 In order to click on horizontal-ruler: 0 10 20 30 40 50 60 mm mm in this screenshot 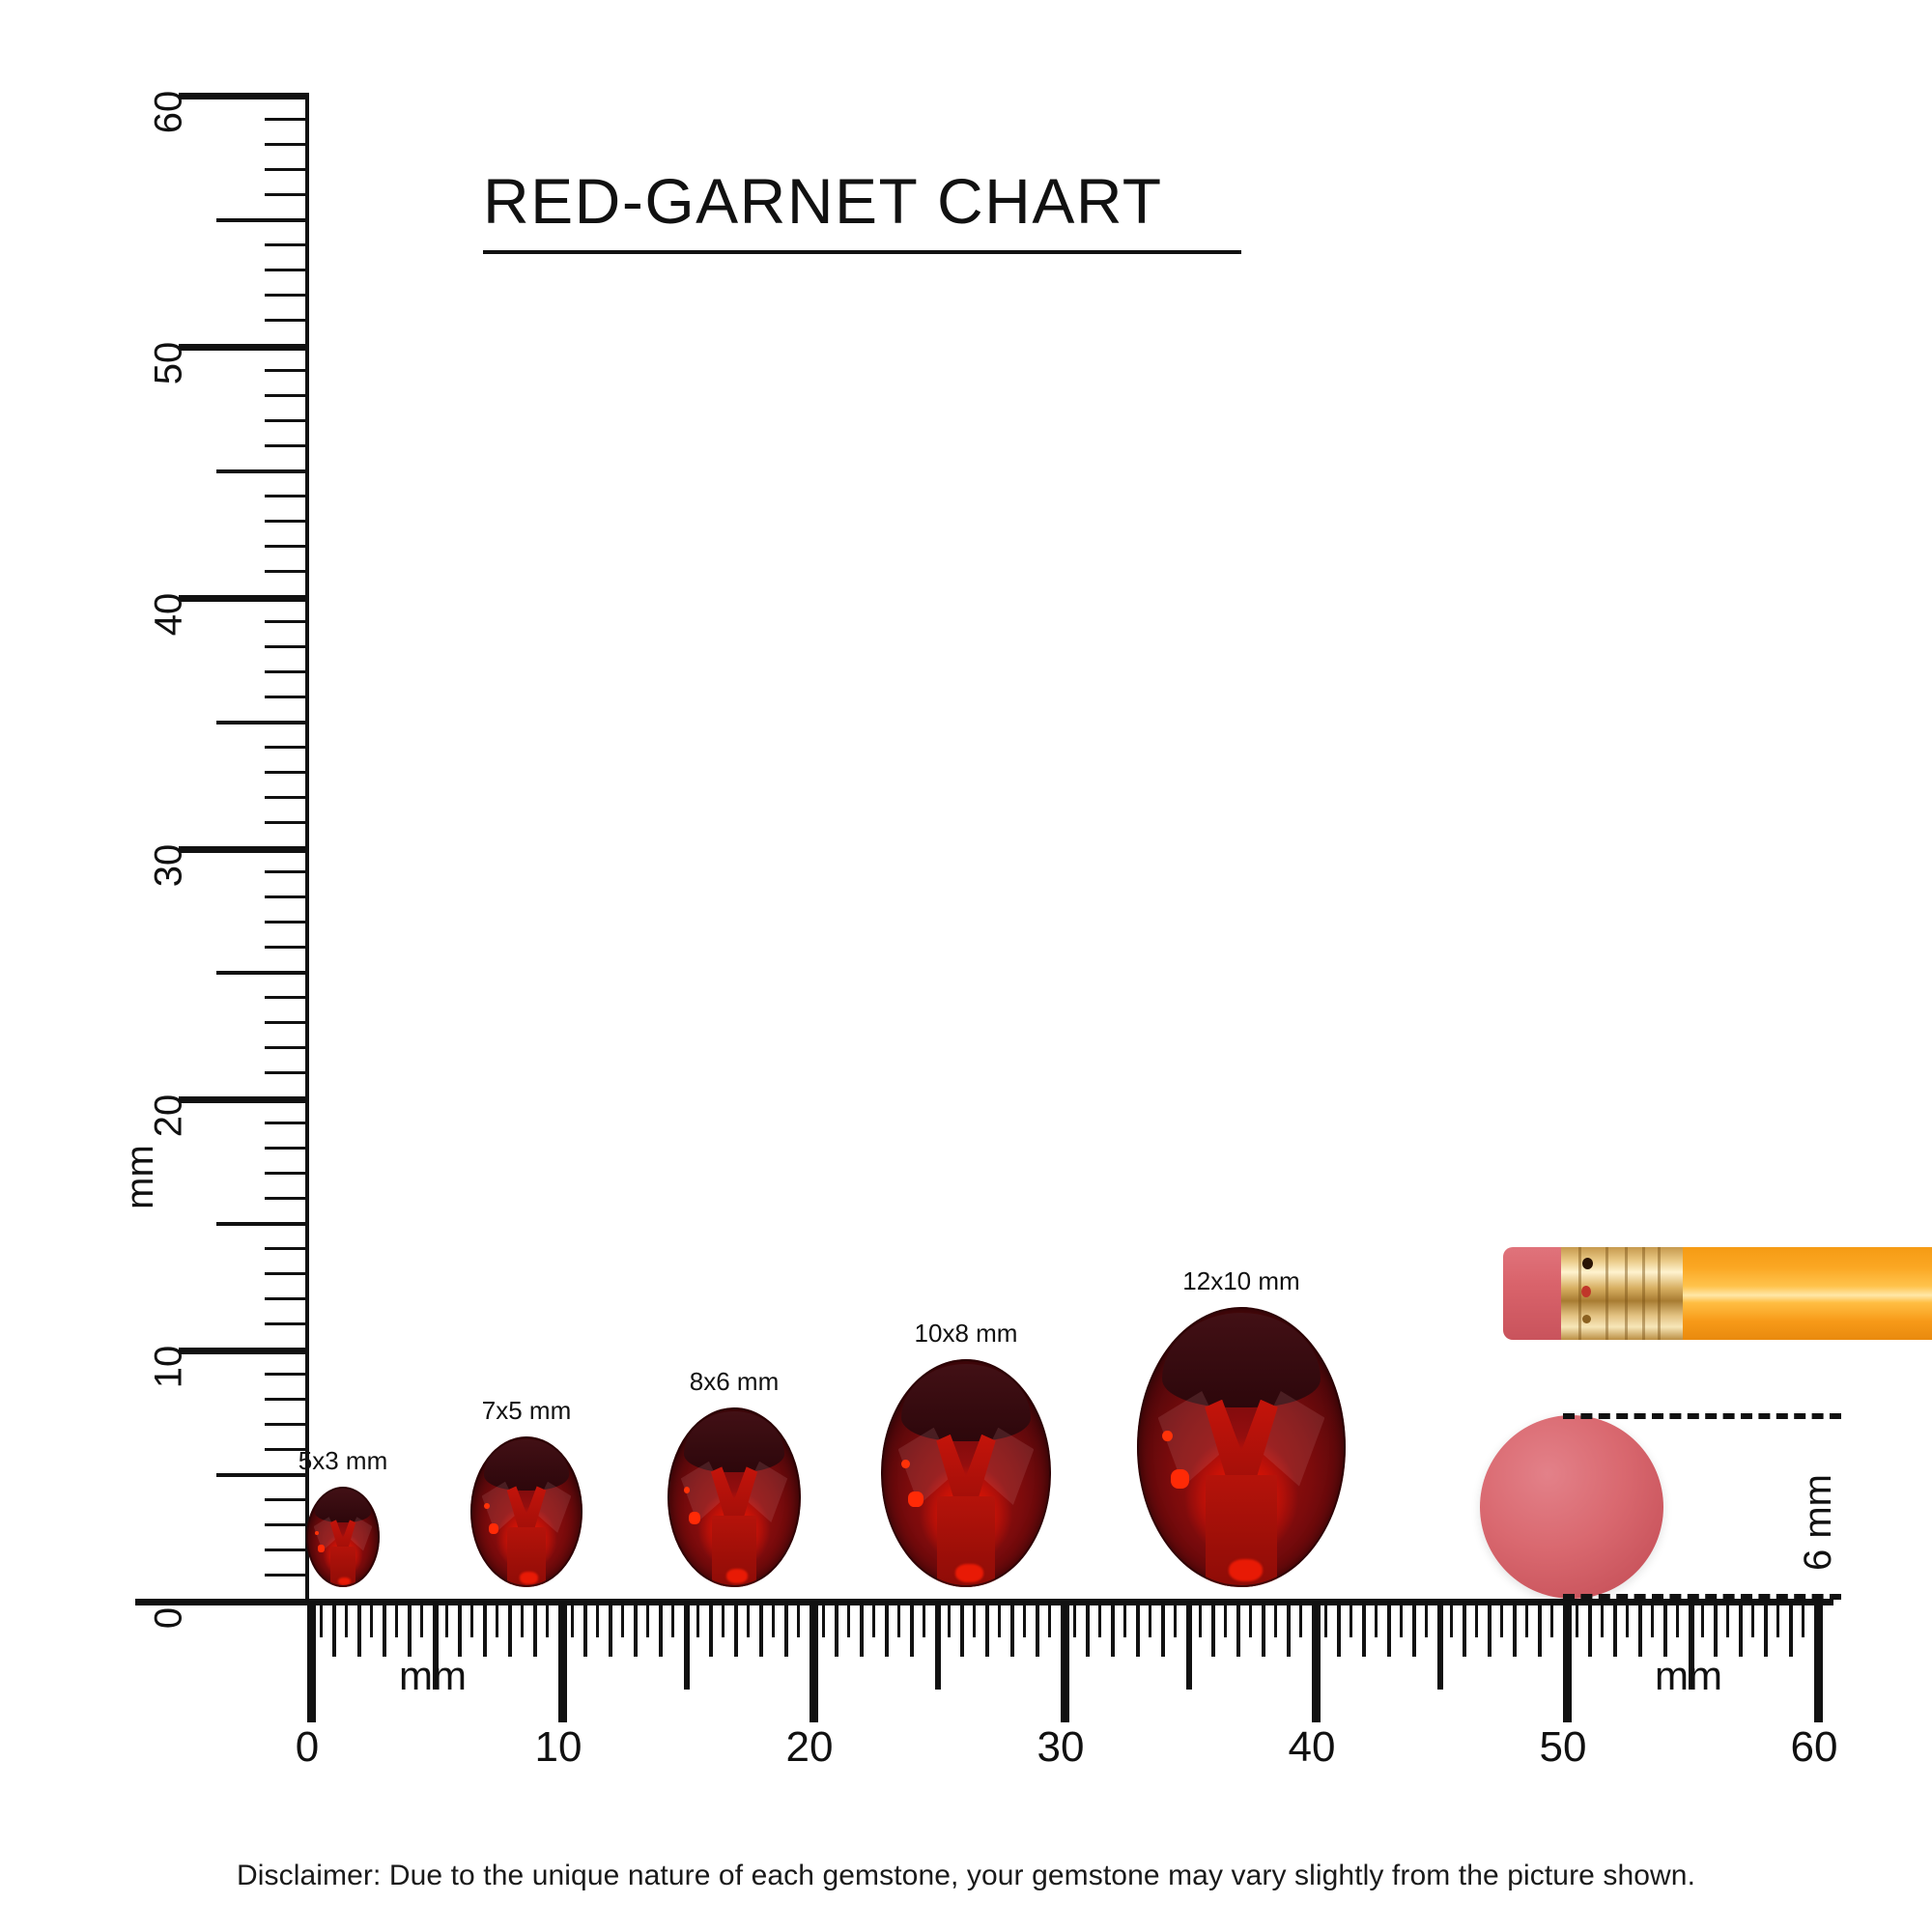, I will do `click(1066, 1686)`.